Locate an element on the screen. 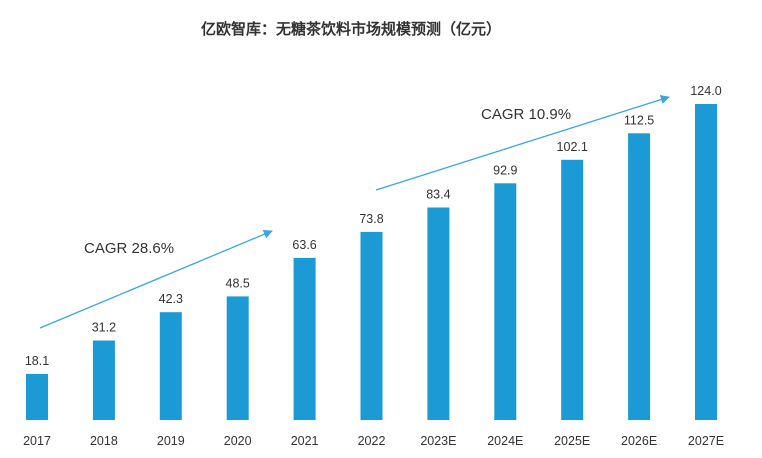 Image resolution: width=762 pixels, height=458 pixels. value-label-2027e: 124.0 is located at coordinates (705, 91).